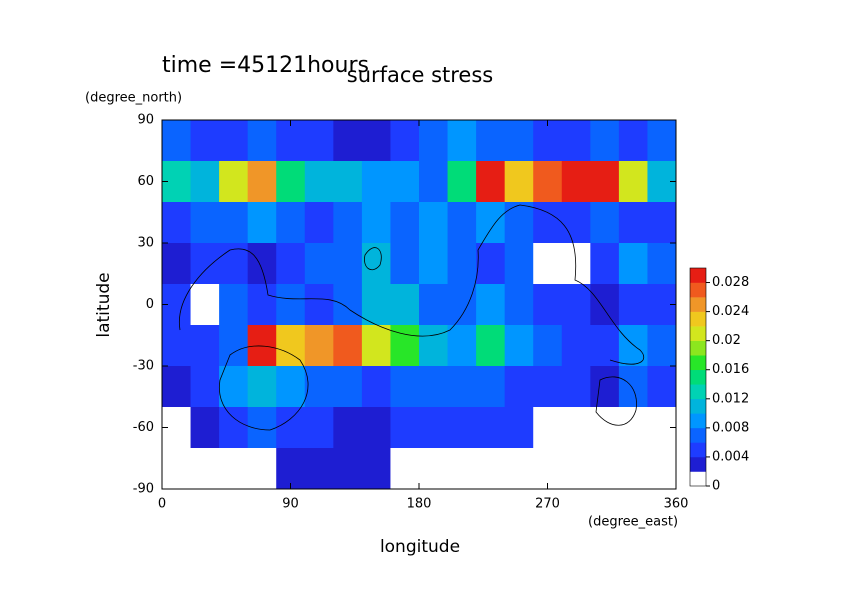  Describe the element at coordinates (420, 75) in the screenshot. I see `chart-title: surface stress` at that location.